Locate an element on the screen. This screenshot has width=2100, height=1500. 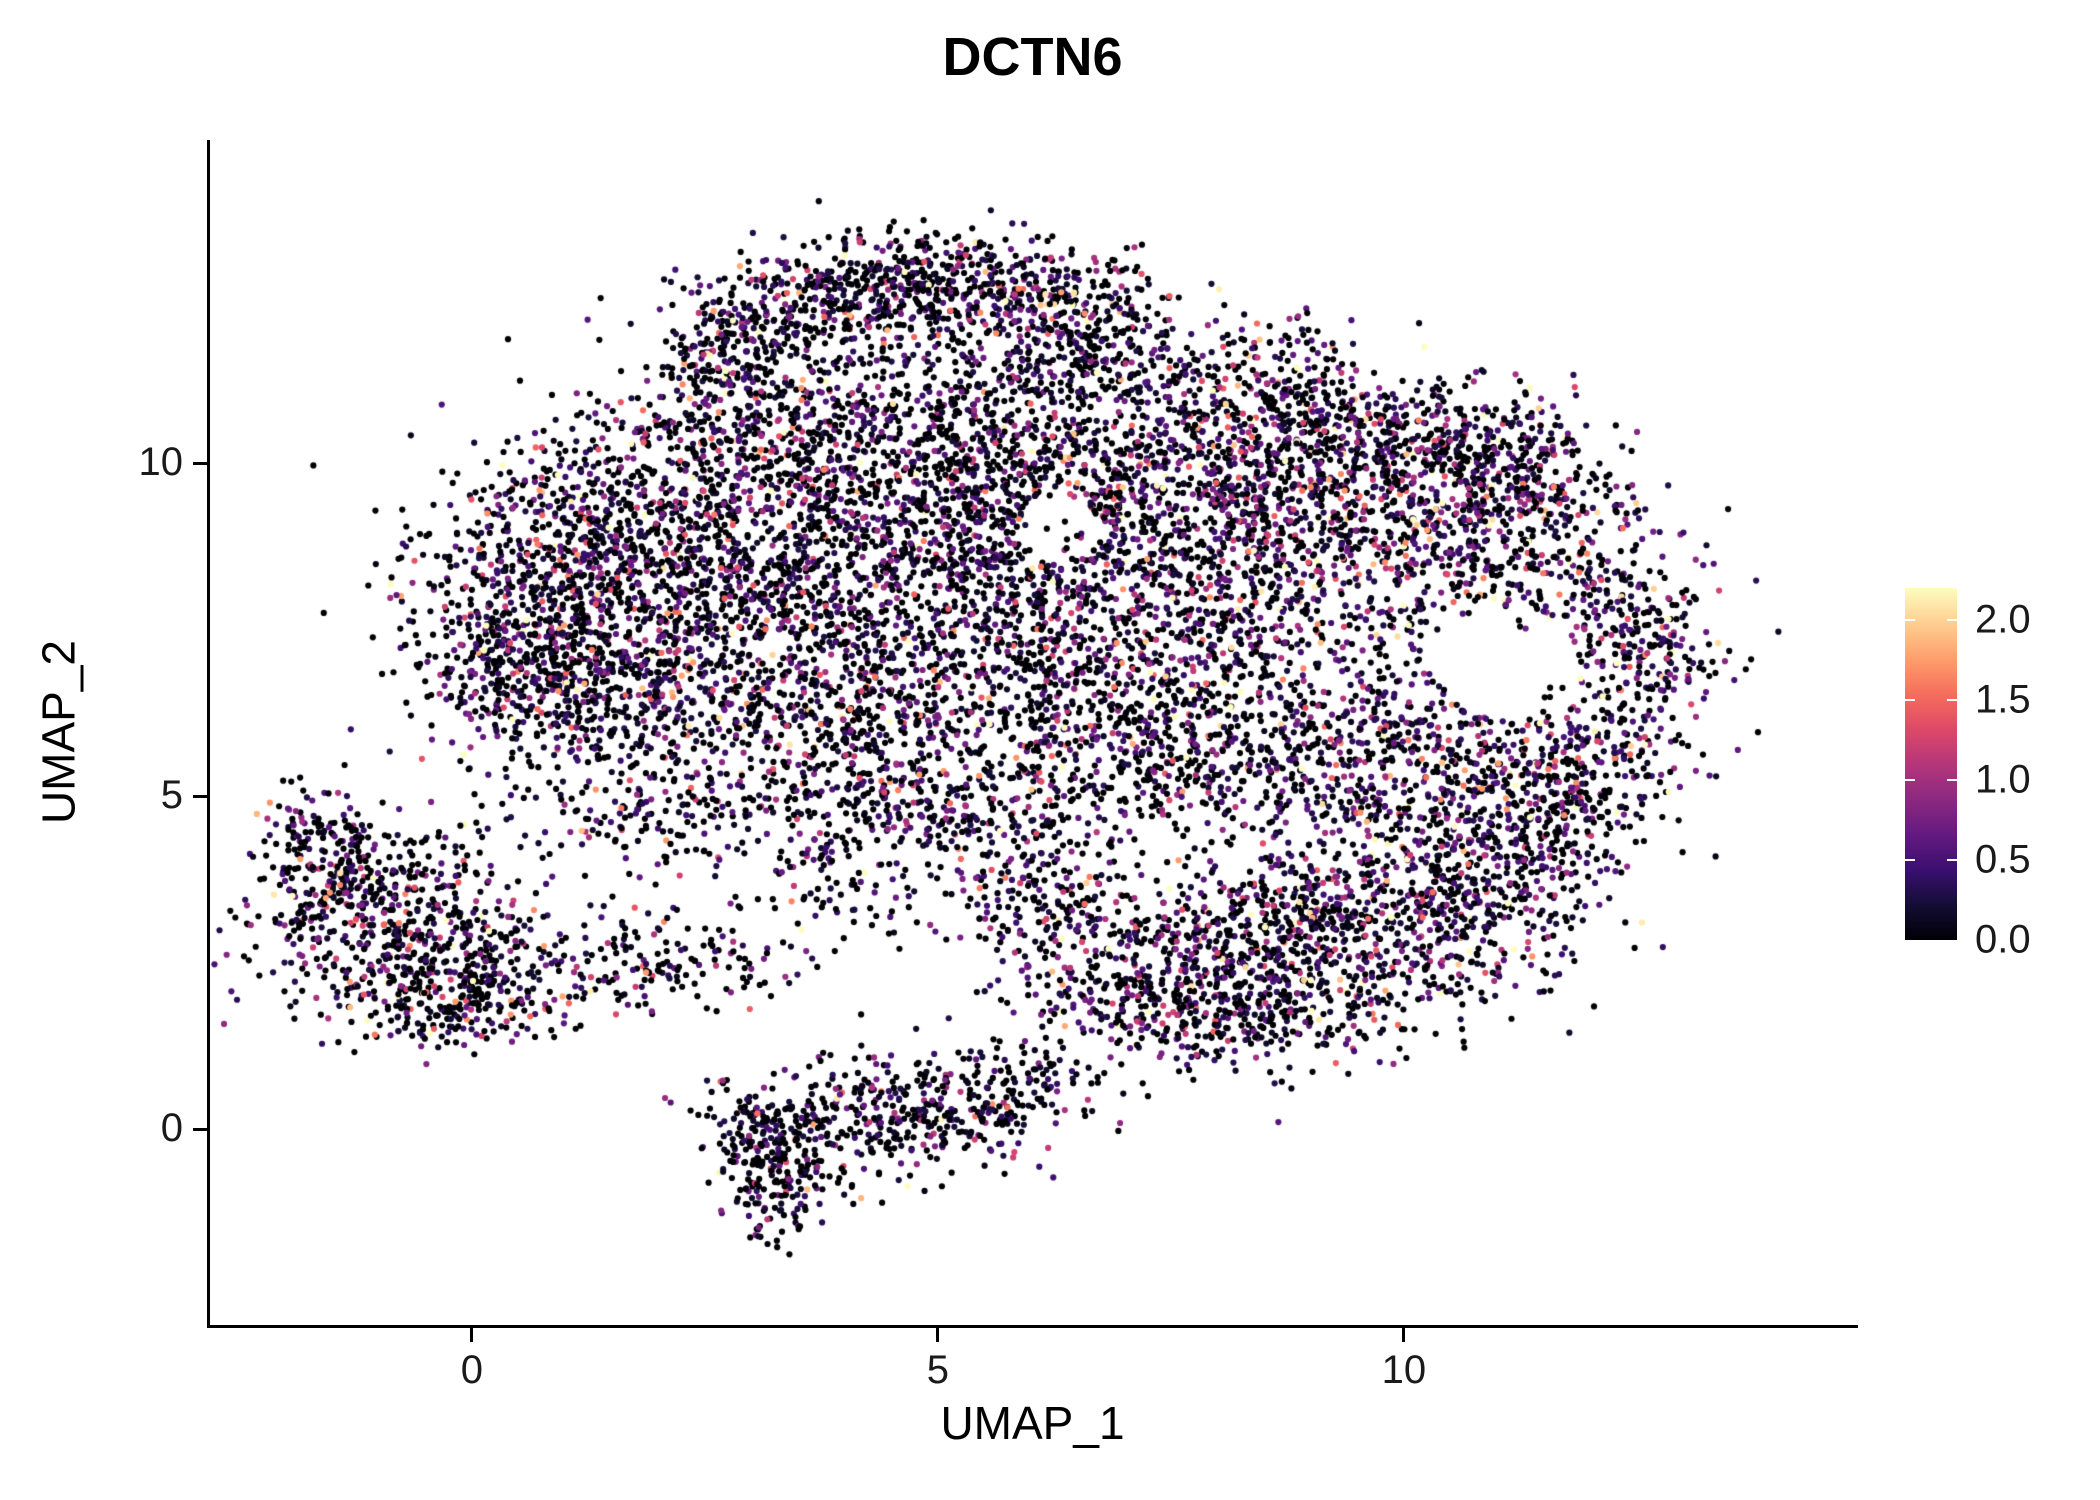
colorbar-tick-label: 2.0 is located at coordinates (2003, 619).